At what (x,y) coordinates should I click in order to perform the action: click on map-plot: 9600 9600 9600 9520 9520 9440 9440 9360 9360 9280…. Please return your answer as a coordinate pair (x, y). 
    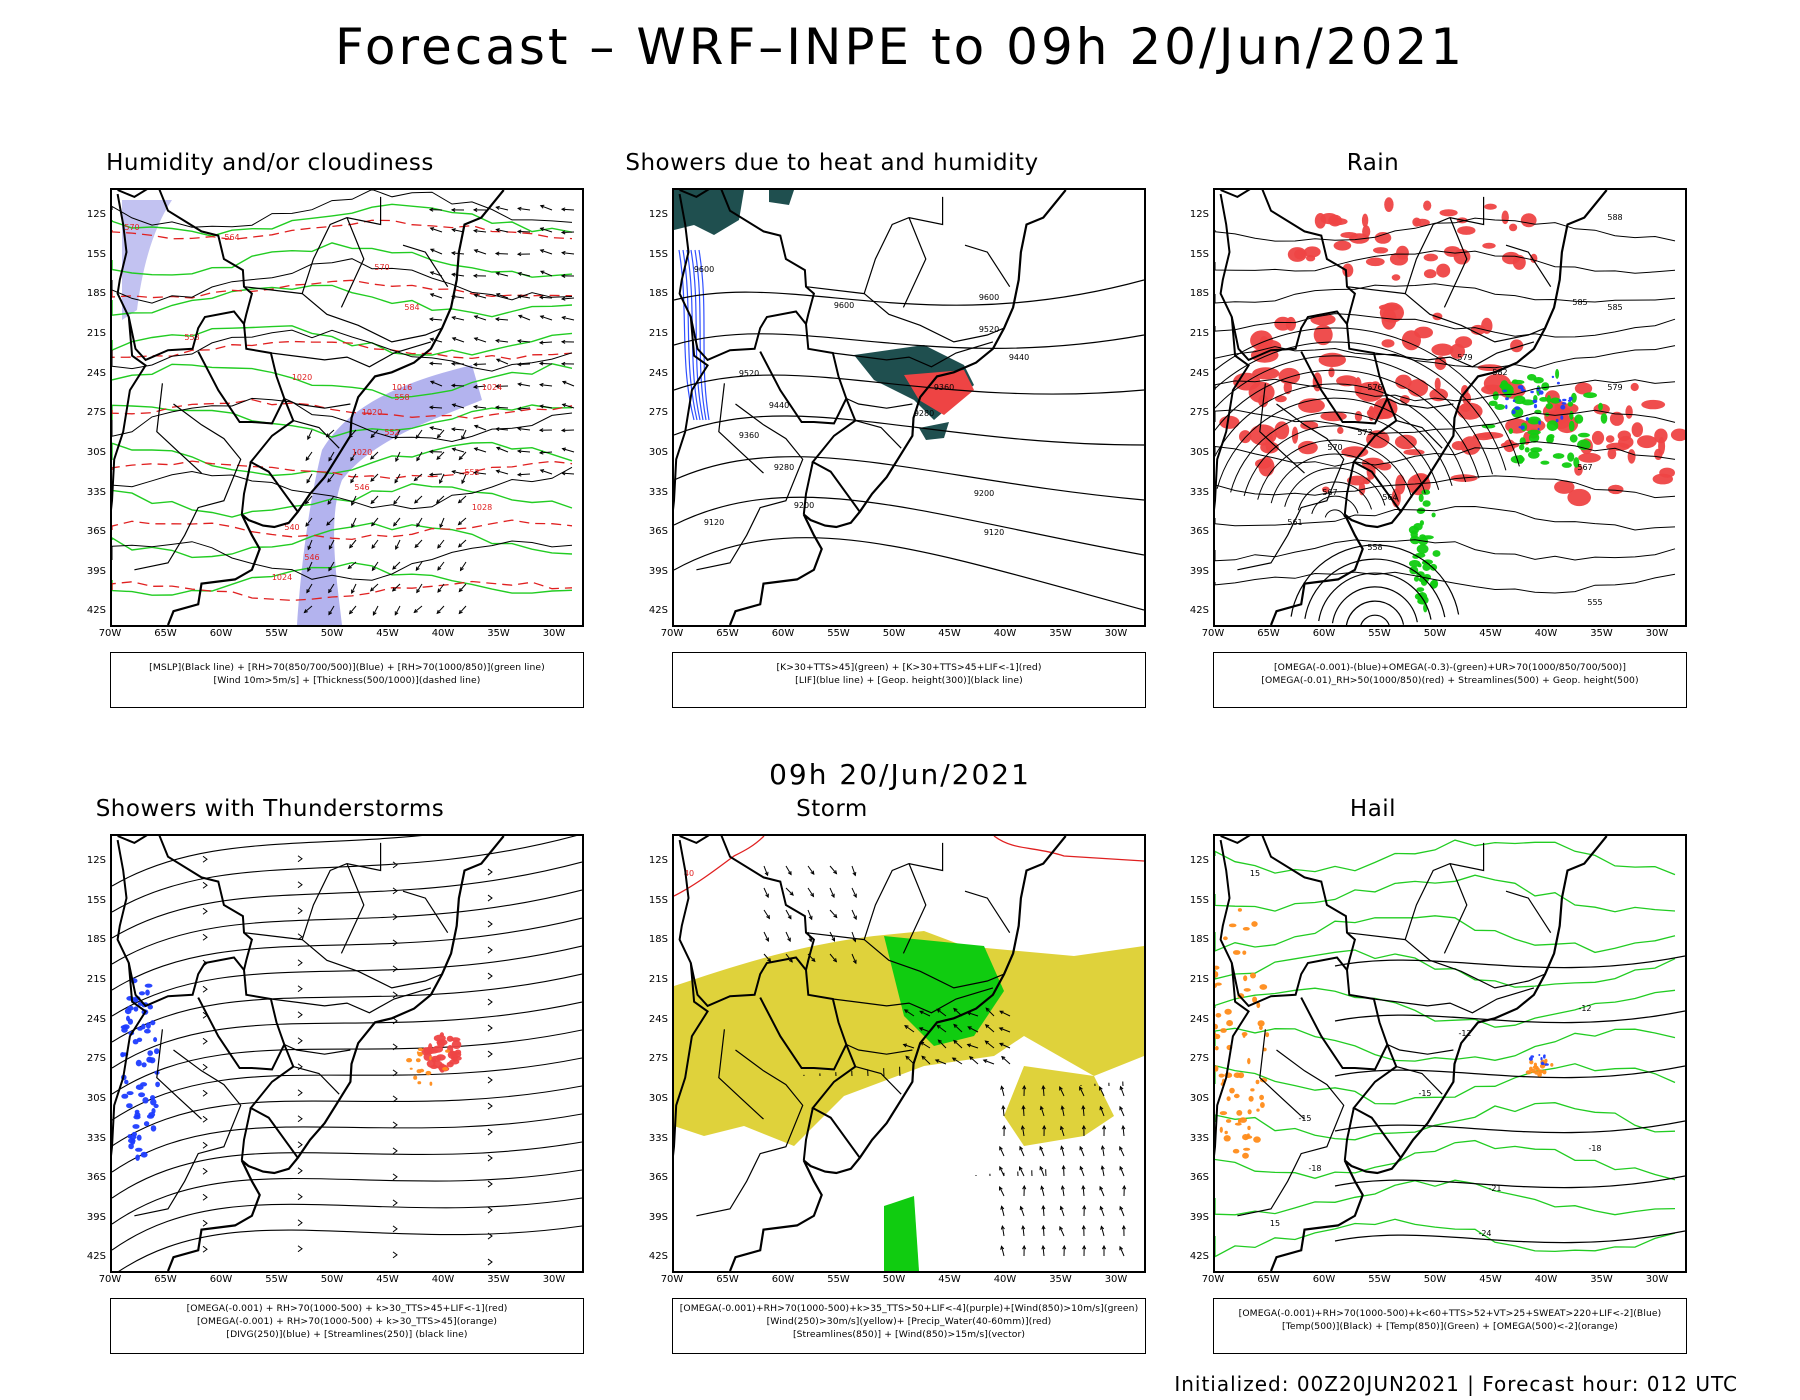
    Looking at the image, I should click on (909, 407).